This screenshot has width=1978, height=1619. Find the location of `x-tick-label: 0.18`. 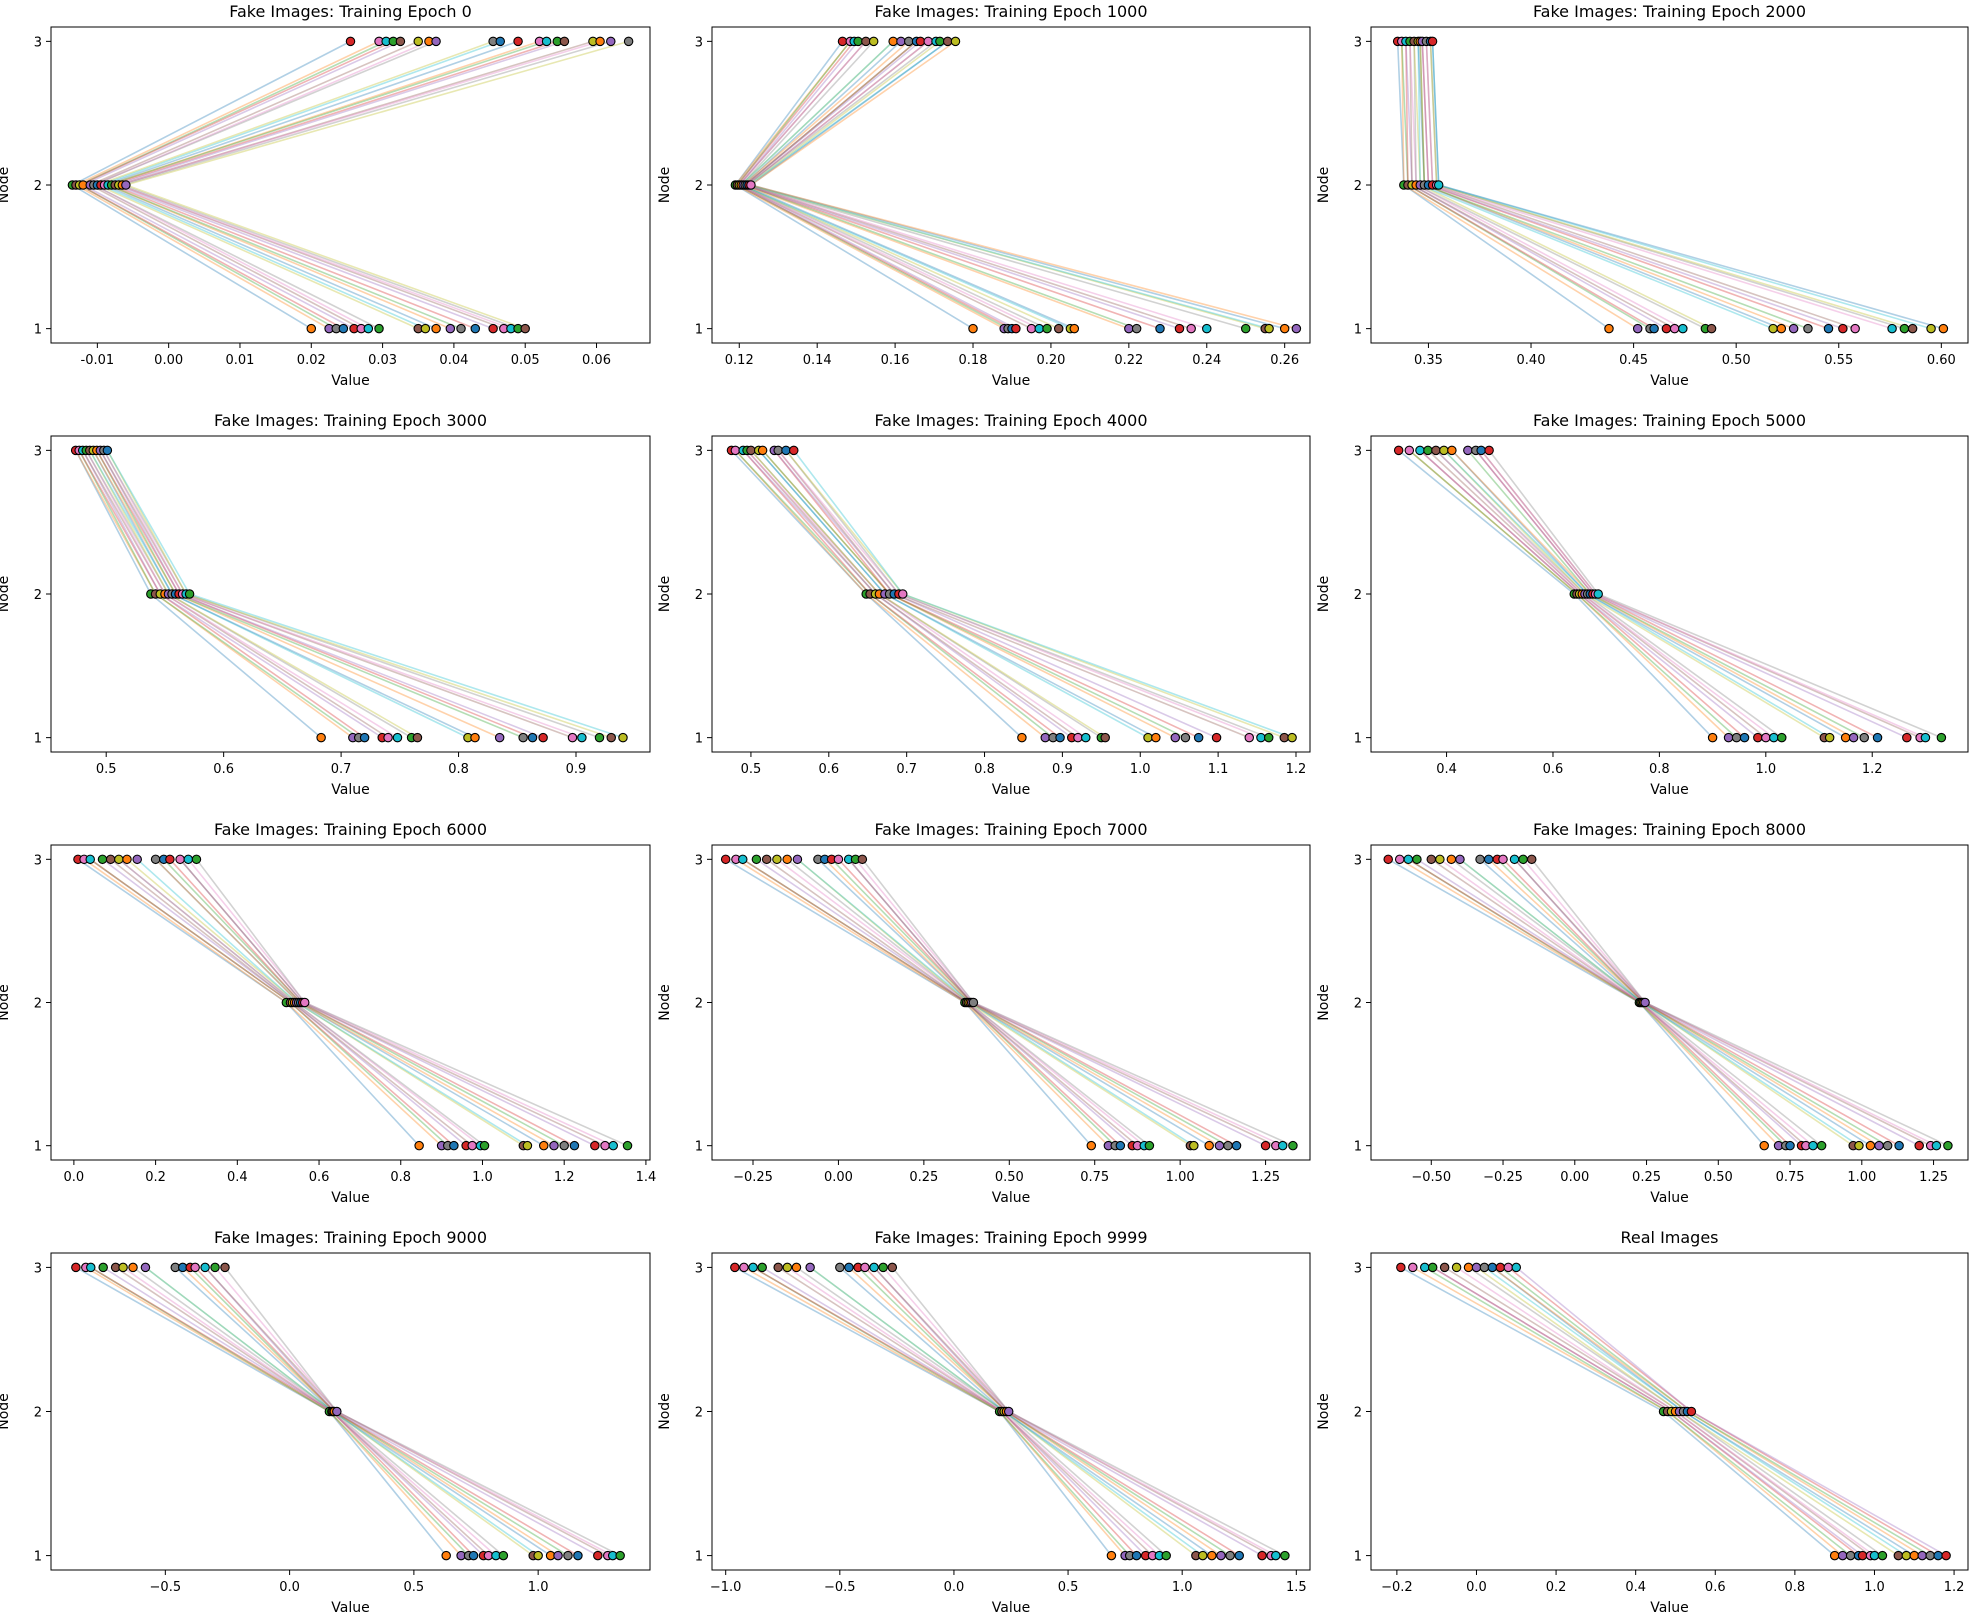

x-tick-label: 0.18 is located at coordinates (973, 360).